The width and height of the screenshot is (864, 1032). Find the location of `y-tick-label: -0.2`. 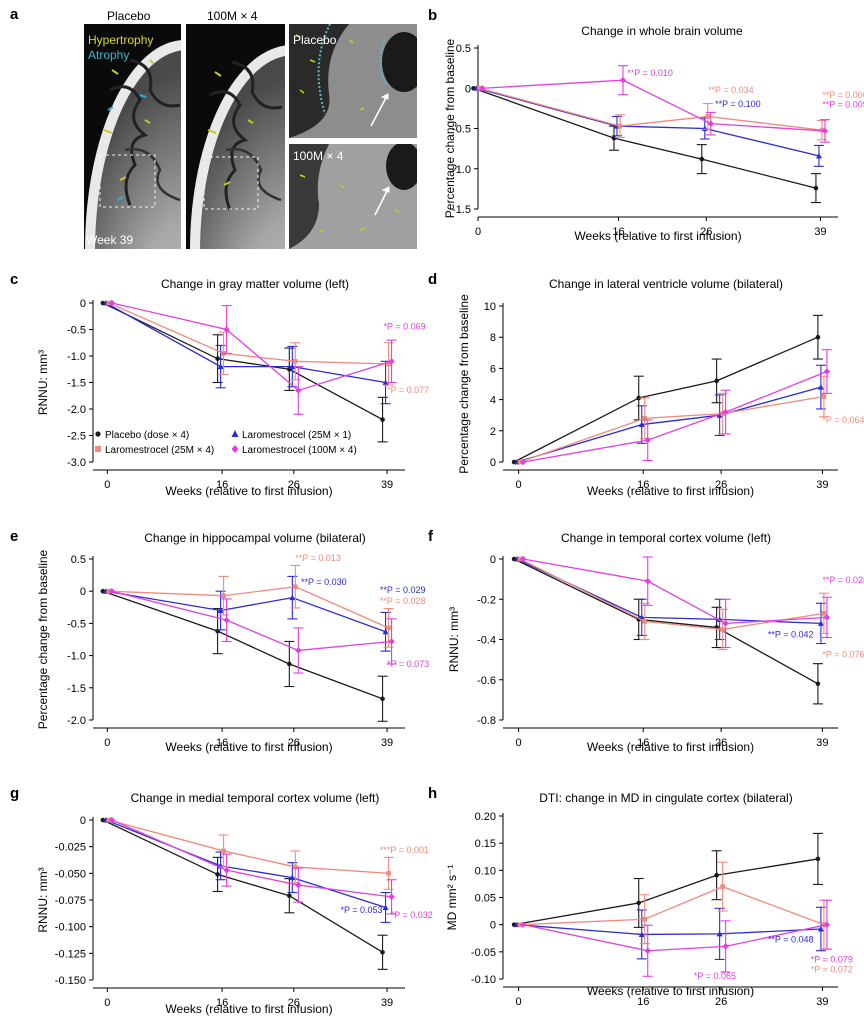

y-tick-label: -0.2 is located at coordinates (486, 600).